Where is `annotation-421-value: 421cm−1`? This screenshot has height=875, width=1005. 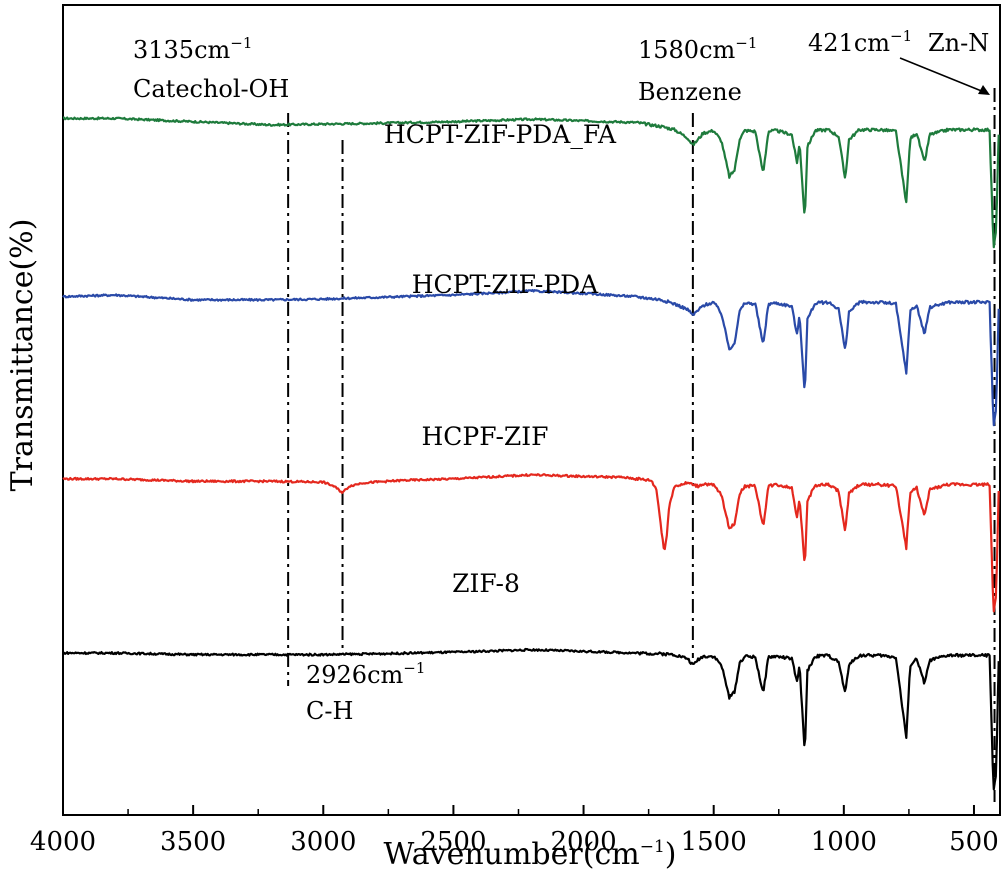
annotation-421-value: 421cm−1 is located at coordinates (860, 42).